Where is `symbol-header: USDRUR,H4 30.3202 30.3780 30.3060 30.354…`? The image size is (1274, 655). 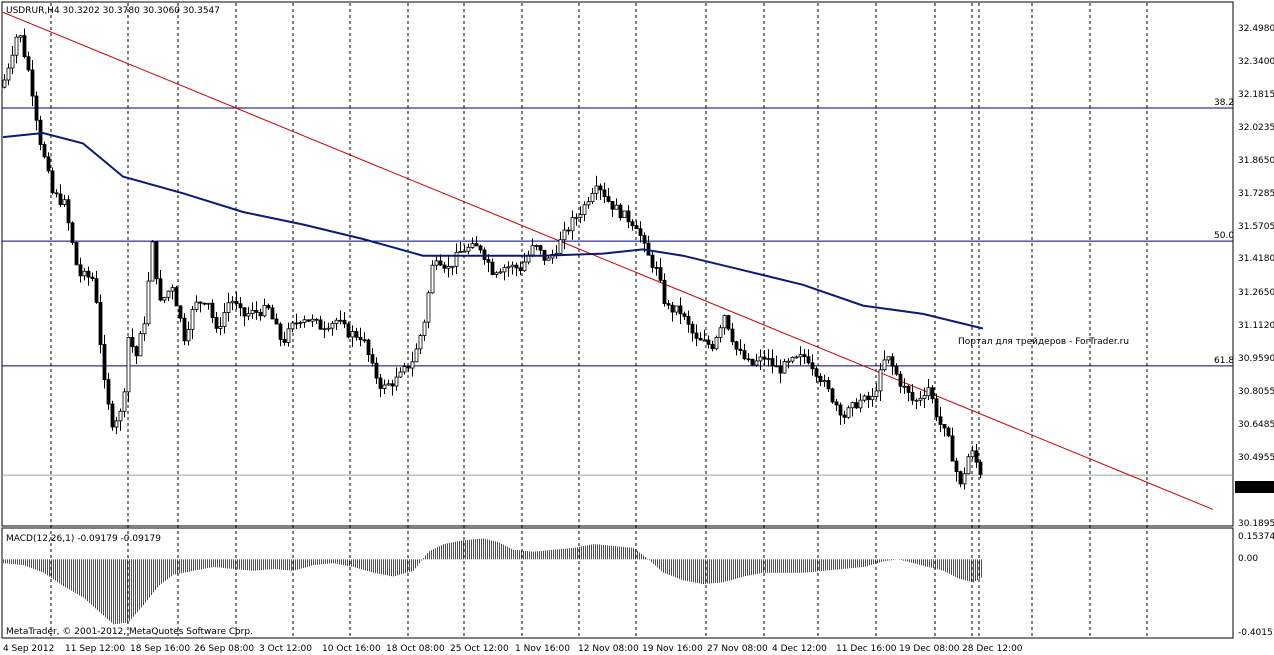
symbol-header: USDRUR,H4 30.3202 30.3780 30.3060 30.354… is located at coordinates (113, 11).